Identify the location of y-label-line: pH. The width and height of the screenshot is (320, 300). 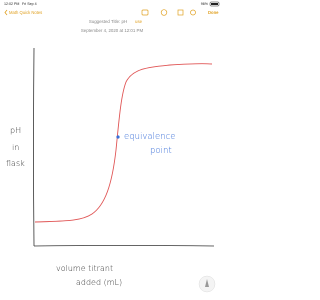
(15, 130).